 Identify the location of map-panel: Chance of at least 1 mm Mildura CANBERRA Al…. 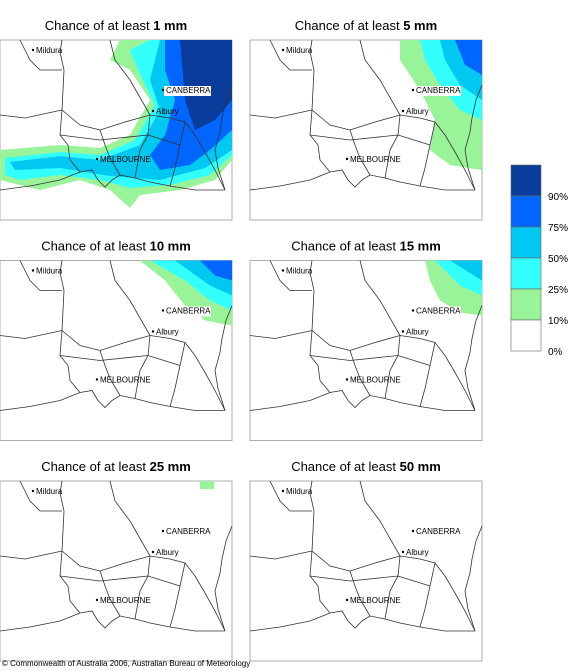
(116, 119).